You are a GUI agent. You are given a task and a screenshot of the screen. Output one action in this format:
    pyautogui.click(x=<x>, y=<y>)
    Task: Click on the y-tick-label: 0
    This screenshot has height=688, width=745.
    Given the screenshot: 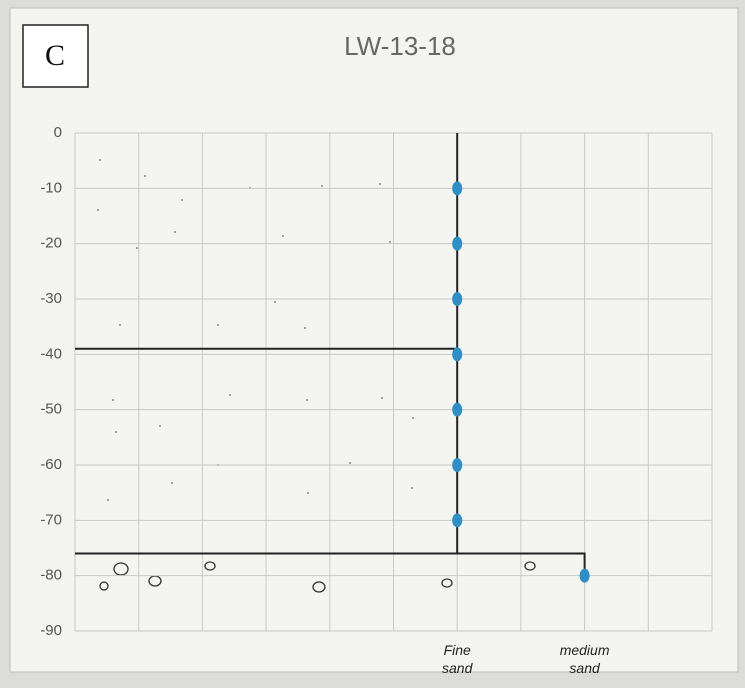 What is the action you would take?
    pyautogui.click(x=58, y=132)
    